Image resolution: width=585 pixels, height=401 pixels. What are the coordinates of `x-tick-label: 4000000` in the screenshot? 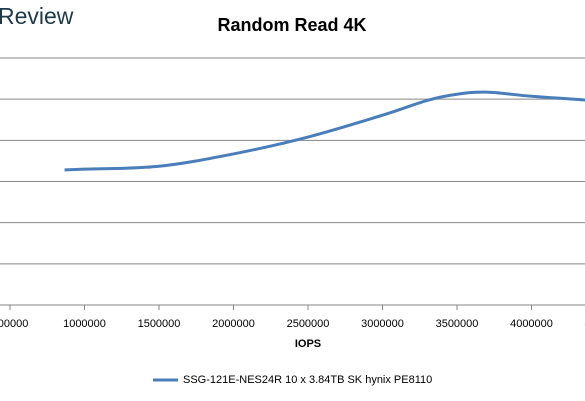 It's located at (531, 324).